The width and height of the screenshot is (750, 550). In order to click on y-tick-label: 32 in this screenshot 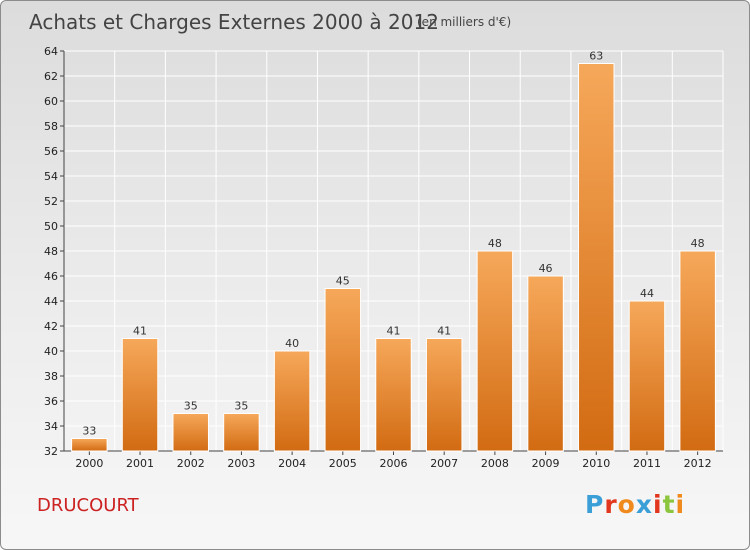, I will do `click(51, 451)`.